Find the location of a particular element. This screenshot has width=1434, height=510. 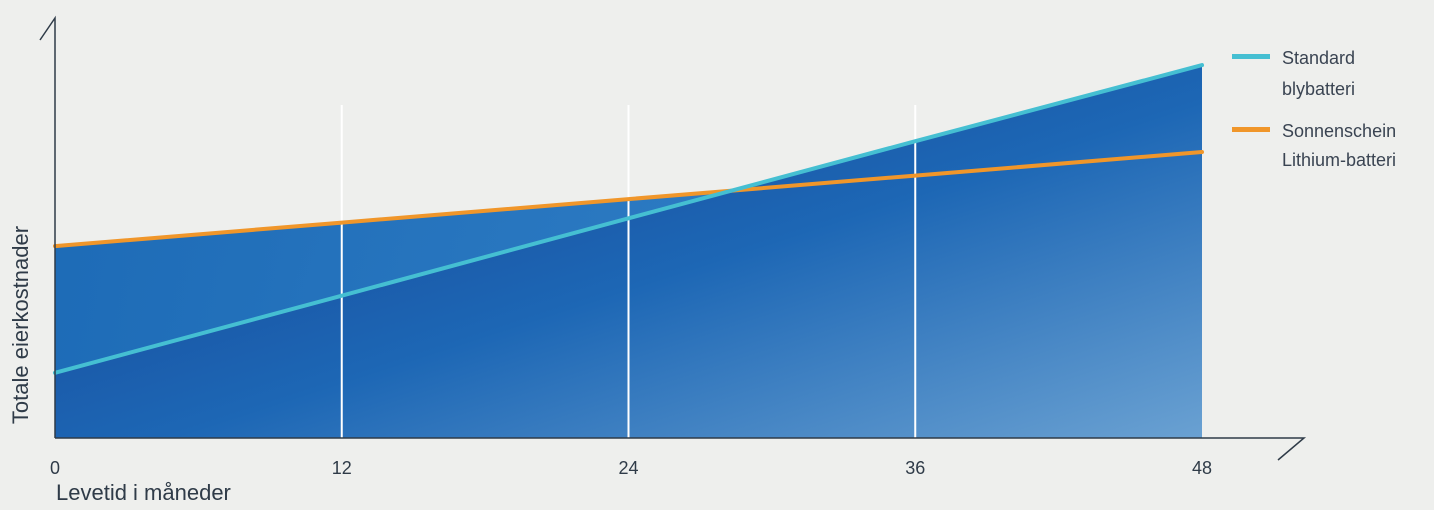

legend-label: Standard is located at coordinates (1318, 58).